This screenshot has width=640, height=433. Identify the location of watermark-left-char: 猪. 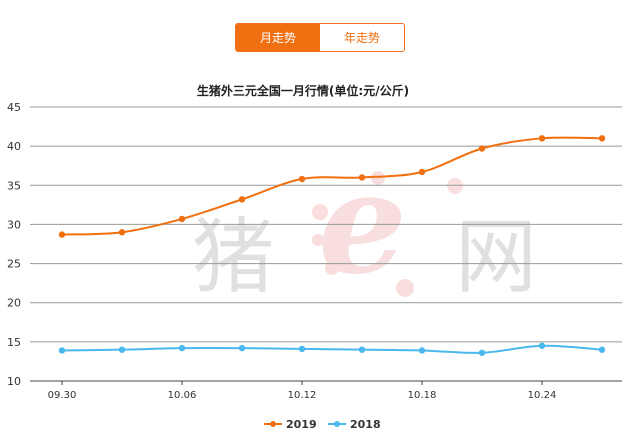
(233, 257).